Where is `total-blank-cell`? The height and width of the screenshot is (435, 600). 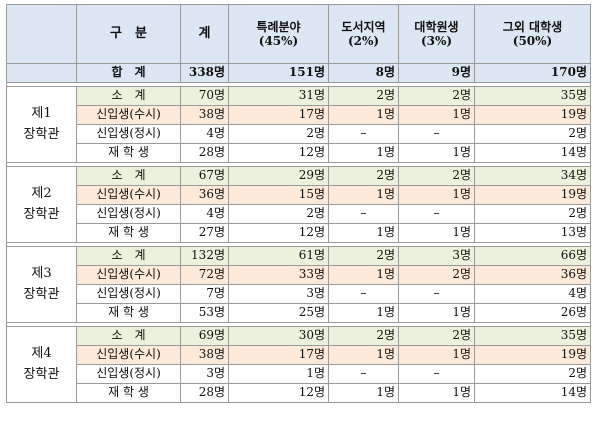
total-blank-cell is located at coordinates (41, 73).